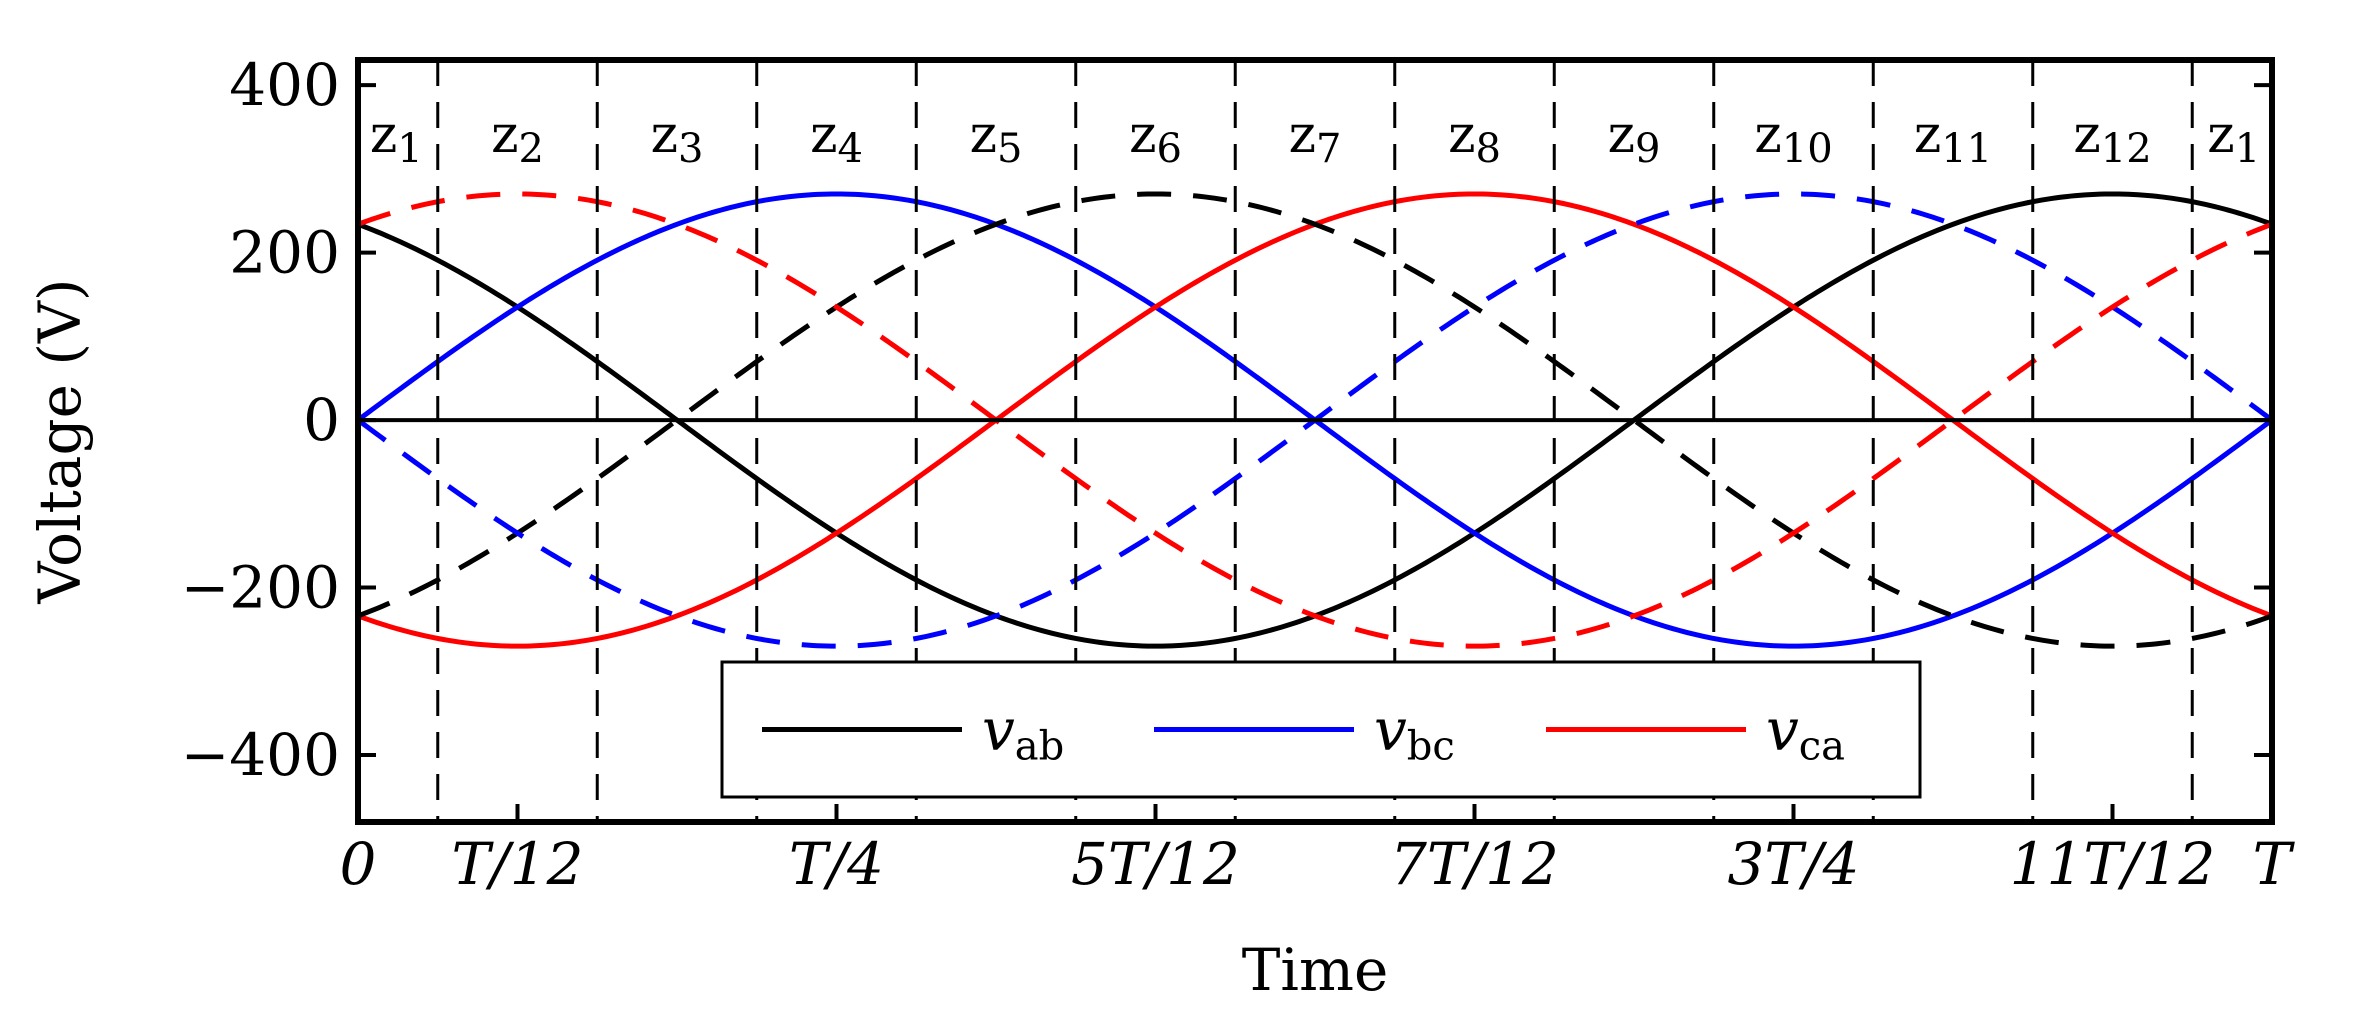 This screenshot has height=1025, width=2357. I want to click on x-tick-label-4: 5T/12, so click(1155, 864).